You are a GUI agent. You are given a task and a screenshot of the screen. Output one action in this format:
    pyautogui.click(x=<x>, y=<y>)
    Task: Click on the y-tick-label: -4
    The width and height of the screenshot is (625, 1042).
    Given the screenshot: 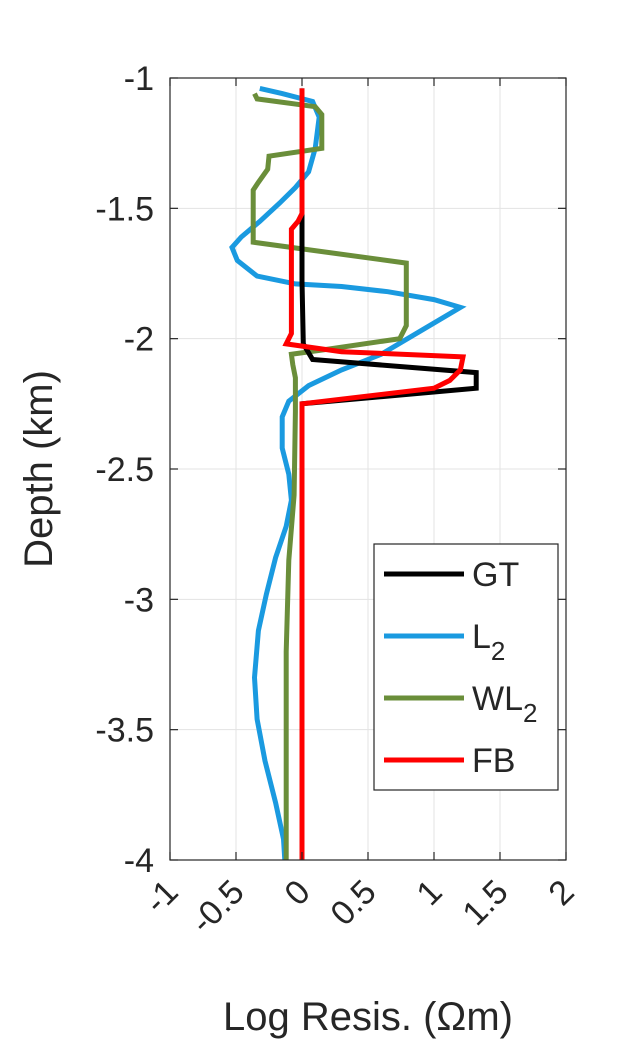 What is the action you would take?
    pyautogui.click(x=139, y=861)
    